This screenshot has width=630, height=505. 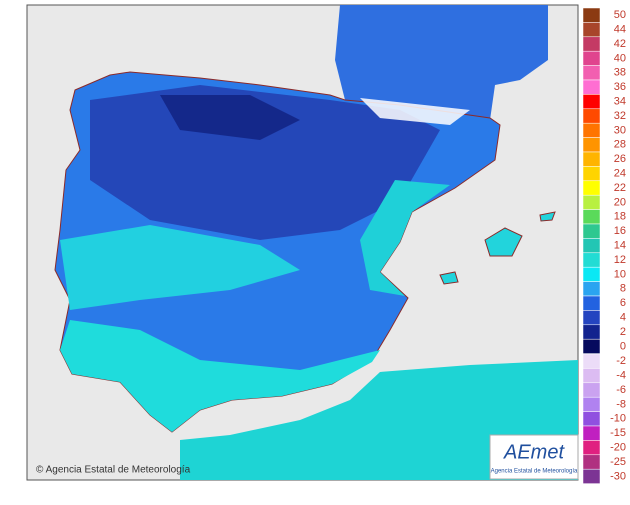 I want to click on logo-subtitle: Agencia Estatal de Meteorología, so click(x=534, y=472).